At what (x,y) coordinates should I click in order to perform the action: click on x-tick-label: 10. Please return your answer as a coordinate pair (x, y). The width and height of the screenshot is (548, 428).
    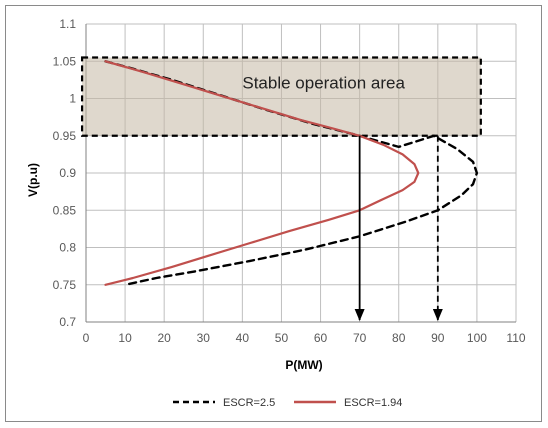
    Looking at the image, I should click on (125, 338).